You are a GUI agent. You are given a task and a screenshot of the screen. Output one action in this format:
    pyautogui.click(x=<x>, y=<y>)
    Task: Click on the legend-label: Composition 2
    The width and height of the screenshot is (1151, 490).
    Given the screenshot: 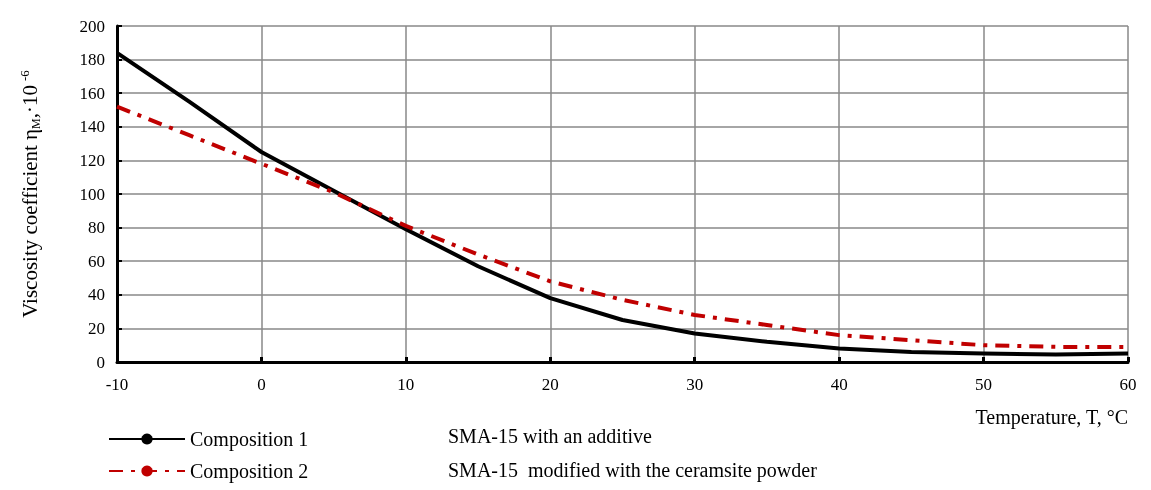 What is the action you would take?
    pyautogui.click(x=249, y=471)
    